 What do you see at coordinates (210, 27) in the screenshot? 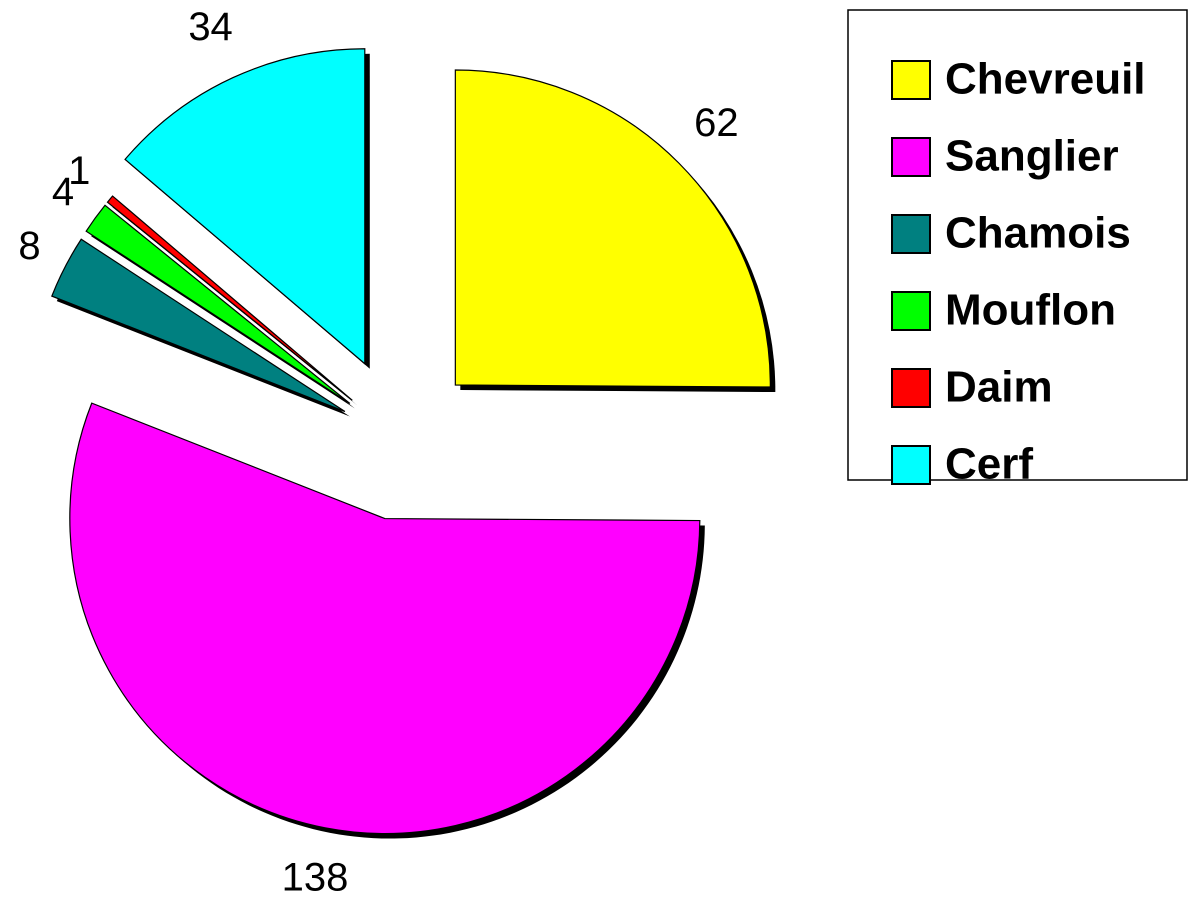
I see `data-label: 34` at bounding box center [210, 27].